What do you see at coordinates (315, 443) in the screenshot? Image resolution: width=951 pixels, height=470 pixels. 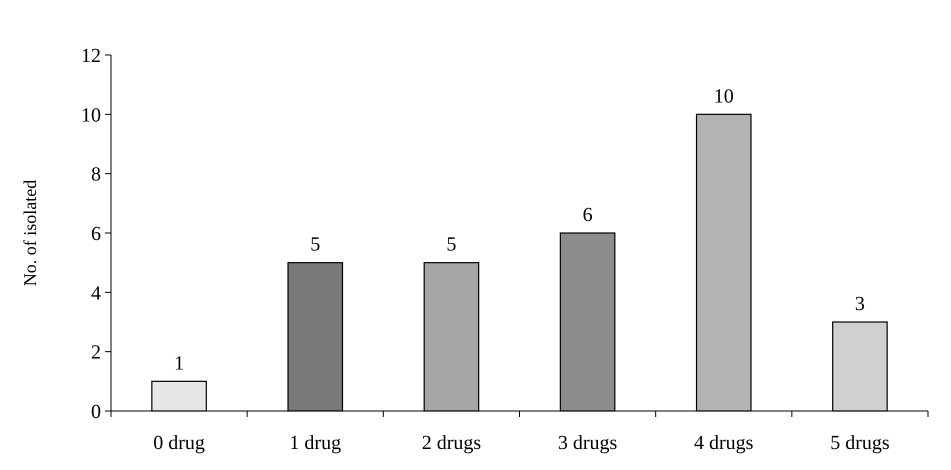 I see `x-tick-label: 1 drug` at bounding box center [315, 443].